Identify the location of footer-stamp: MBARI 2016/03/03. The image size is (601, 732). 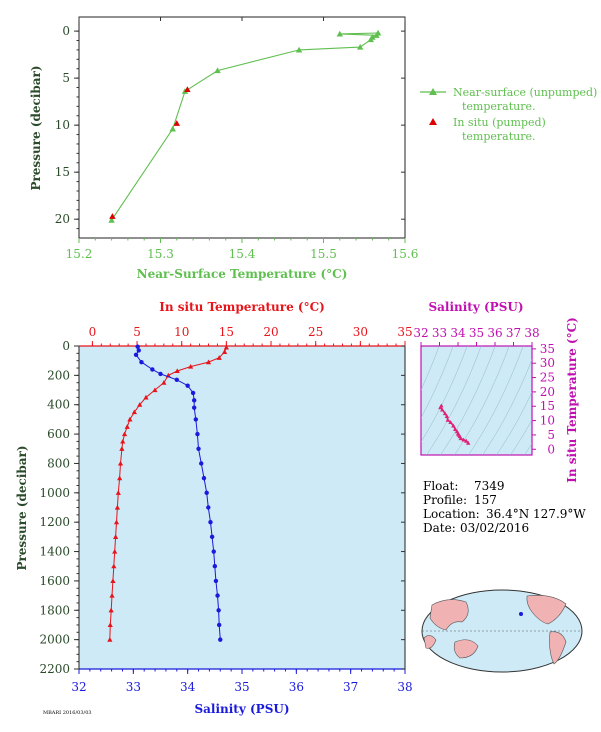
(67, 713).